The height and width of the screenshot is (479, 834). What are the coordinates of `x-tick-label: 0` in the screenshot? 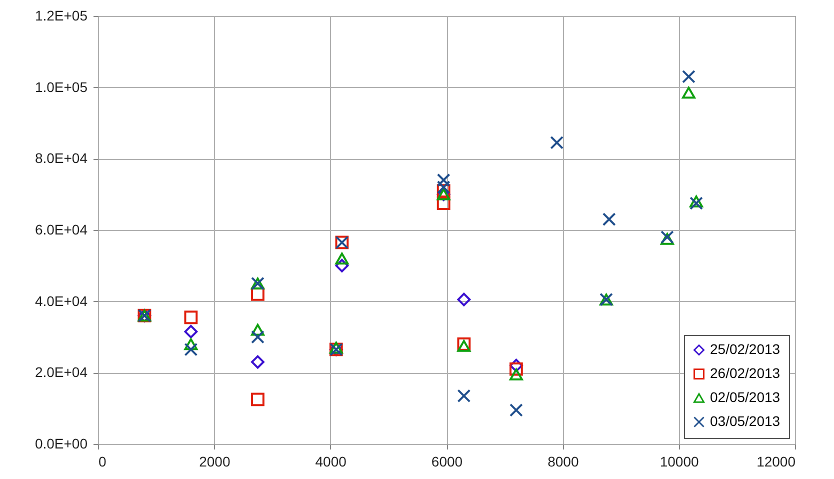 It's located at (102, 462).